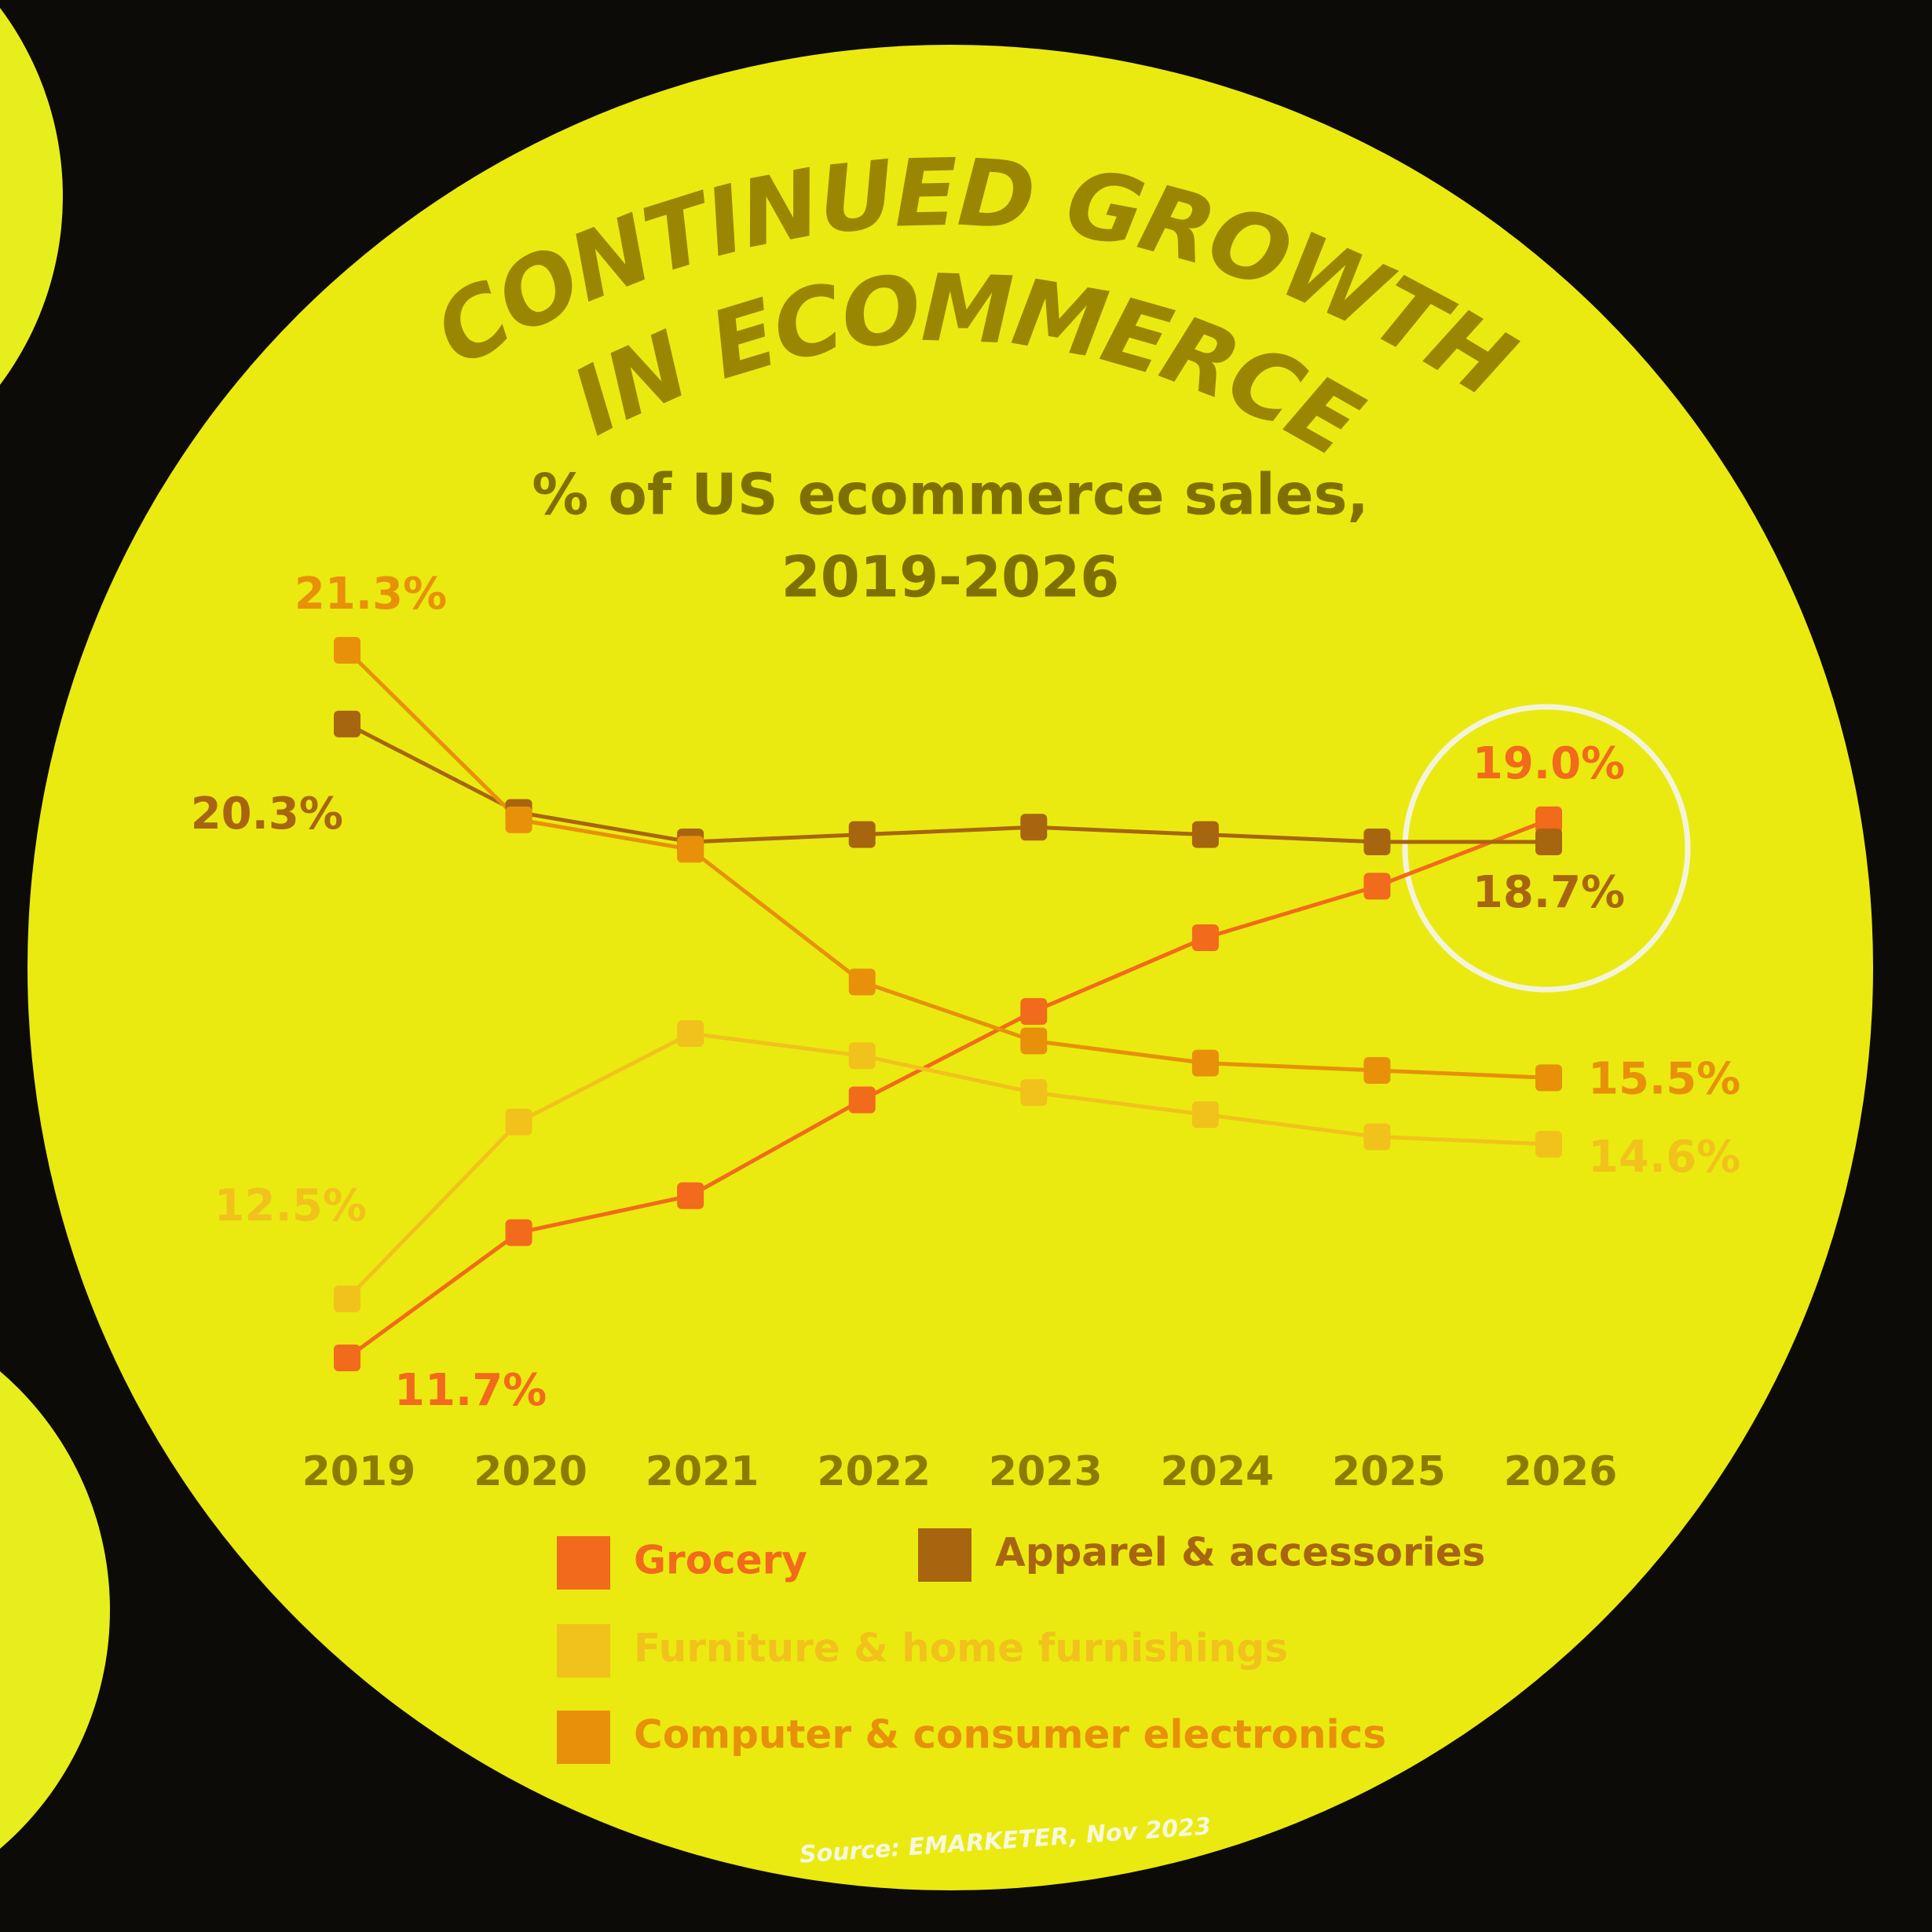 Image resolution: width=1932 pixels, height=1932 pixels. Describe the element at coordinates (1549, 893) in the screenshot. I see `data-label: 18.7%` at that location.